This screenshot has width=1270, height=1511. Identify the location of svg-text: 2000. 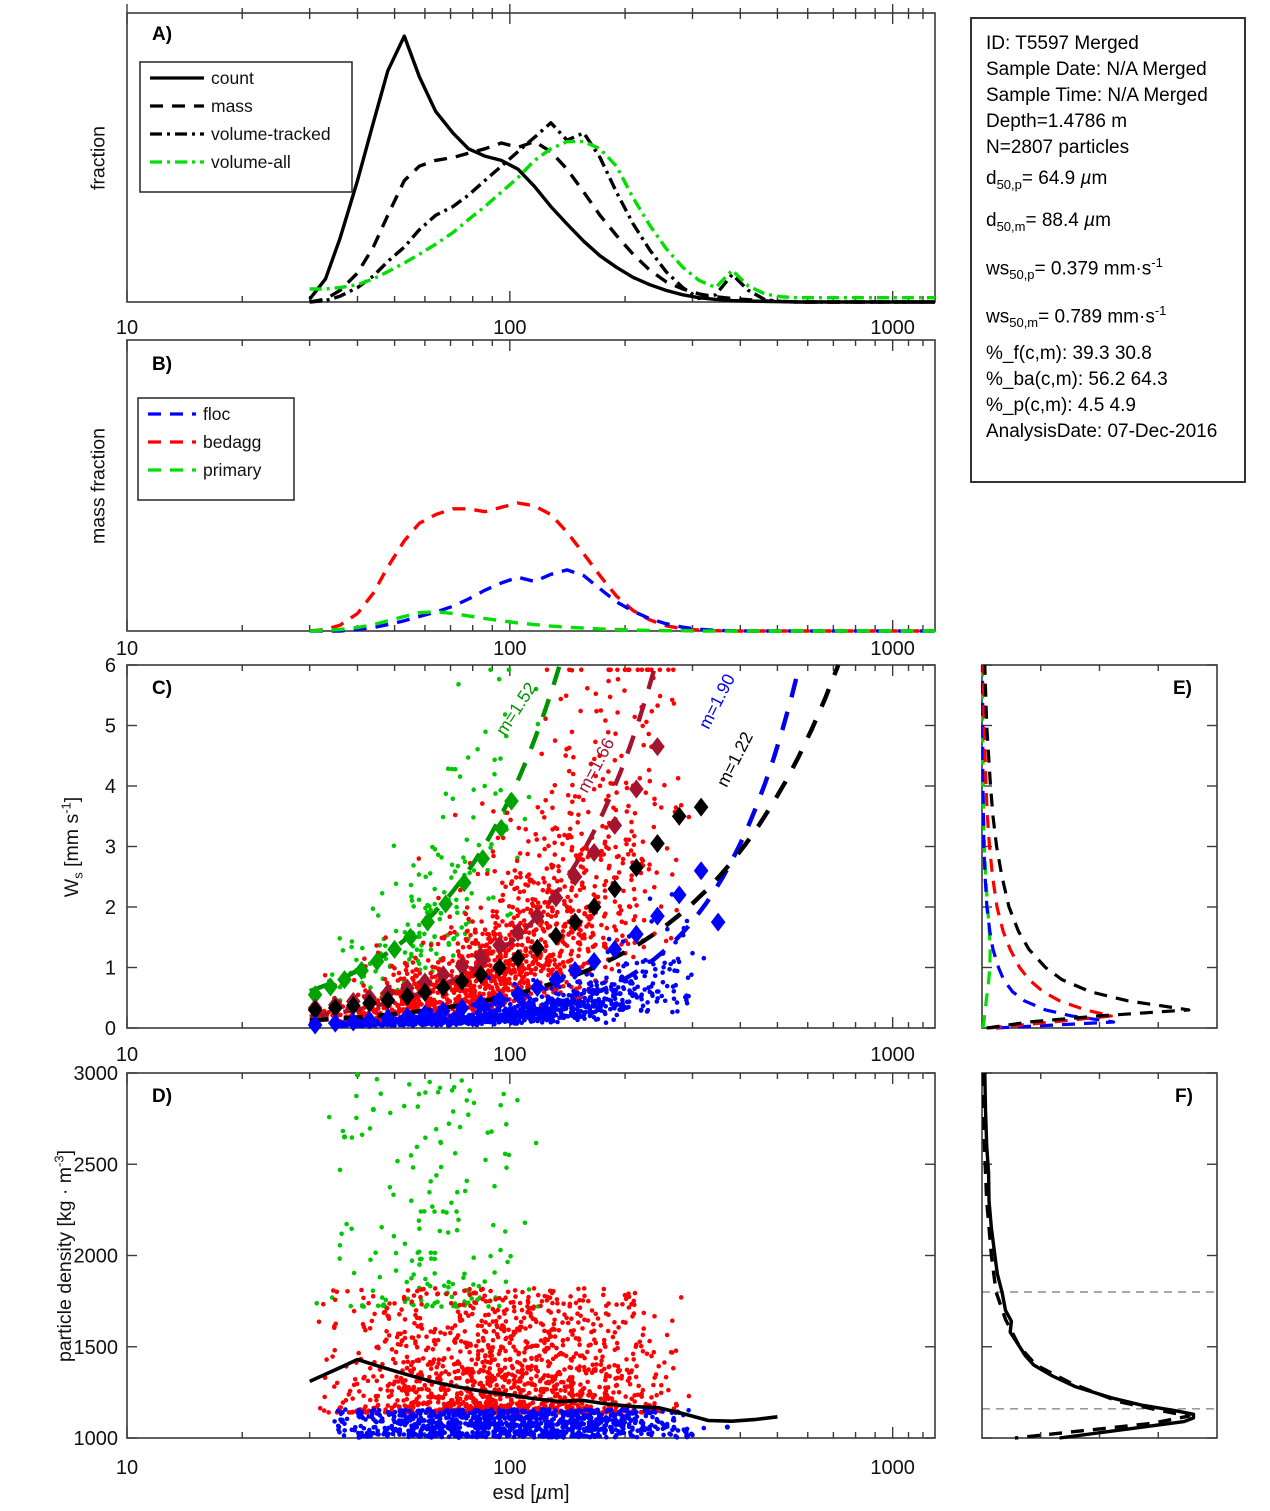
(96, 1257).